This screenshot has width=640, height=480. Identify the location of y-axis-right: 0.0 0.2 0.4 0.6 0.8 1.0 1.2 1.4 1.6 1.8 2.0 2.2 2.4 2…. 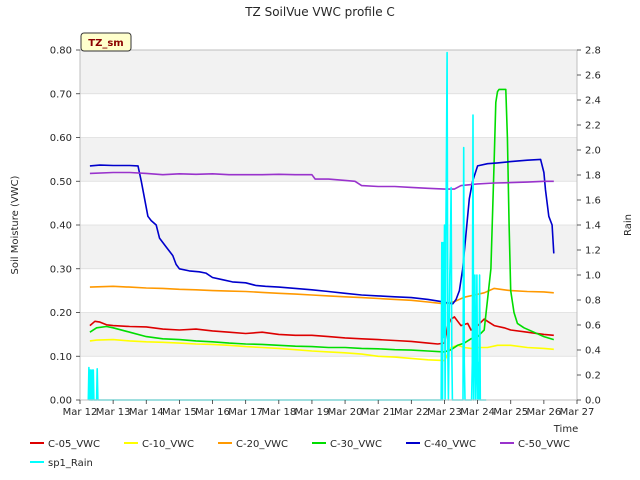
(589, 226).